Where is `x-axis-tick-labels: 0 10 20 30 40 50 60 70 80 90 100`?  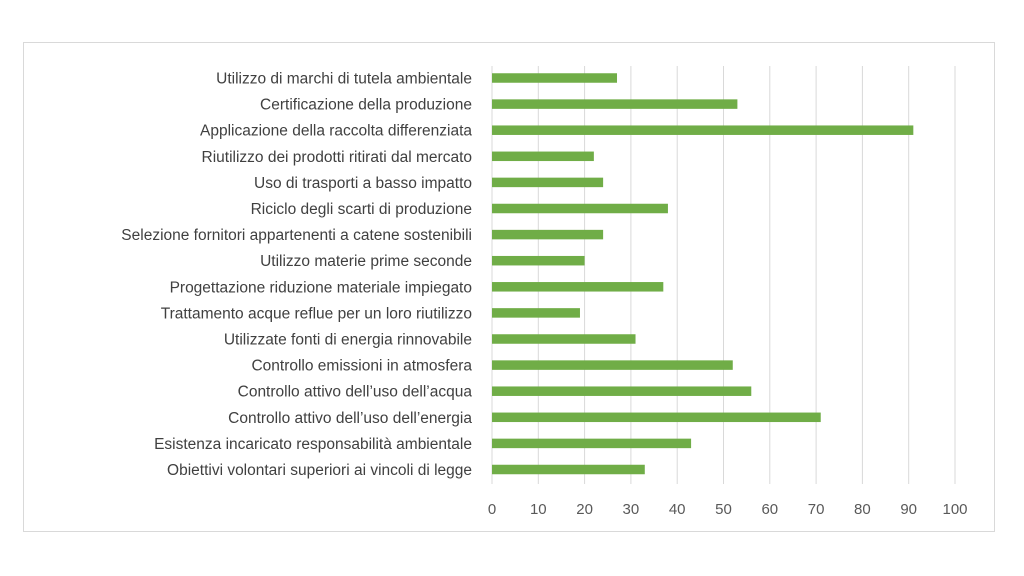 x-axis-tick-labels: 0 10 20 30 40 50 60 70 80 90 100 is located at coordinates (728, 509).